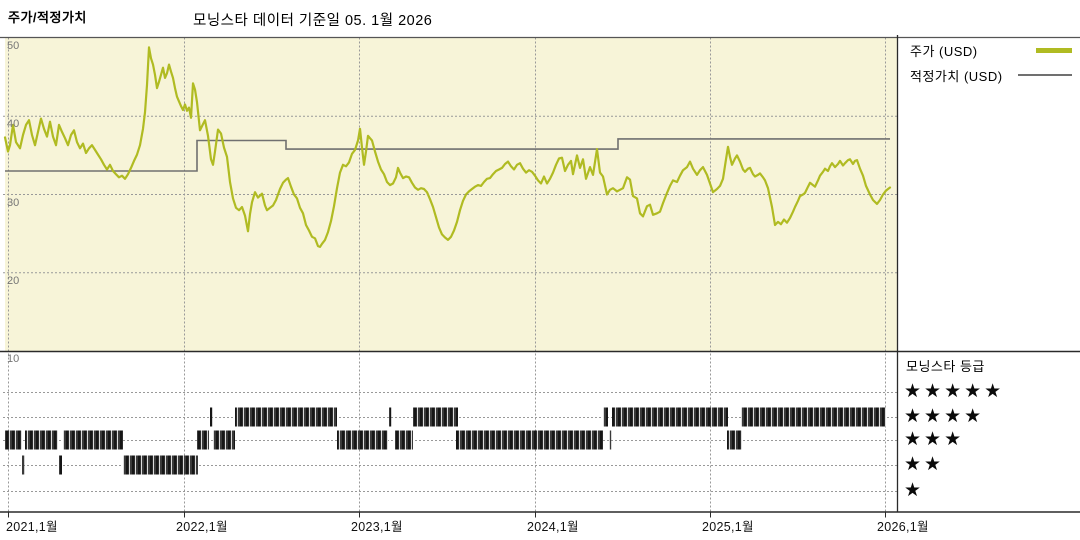 The image size is (1080, 540). What do you see at coordinates (1045, 75) in the screenshot?
I see `legend-fairvalue-swatch` at bounding box center [1045, 75].